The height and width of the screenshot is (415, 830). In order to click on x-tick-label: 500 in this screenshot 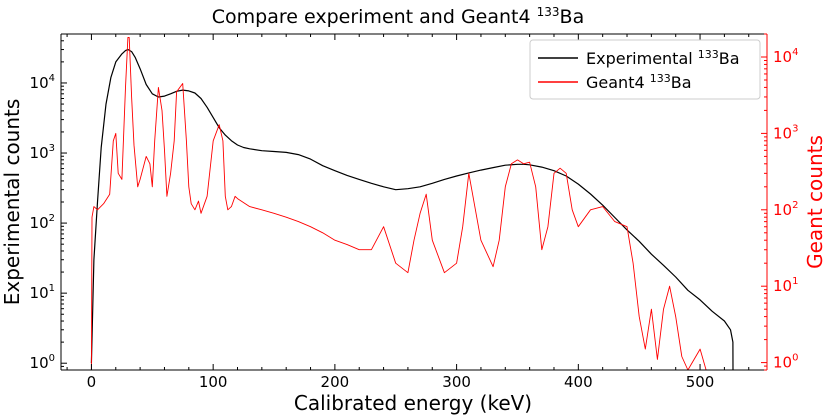, I will do `click(700, 382)`.